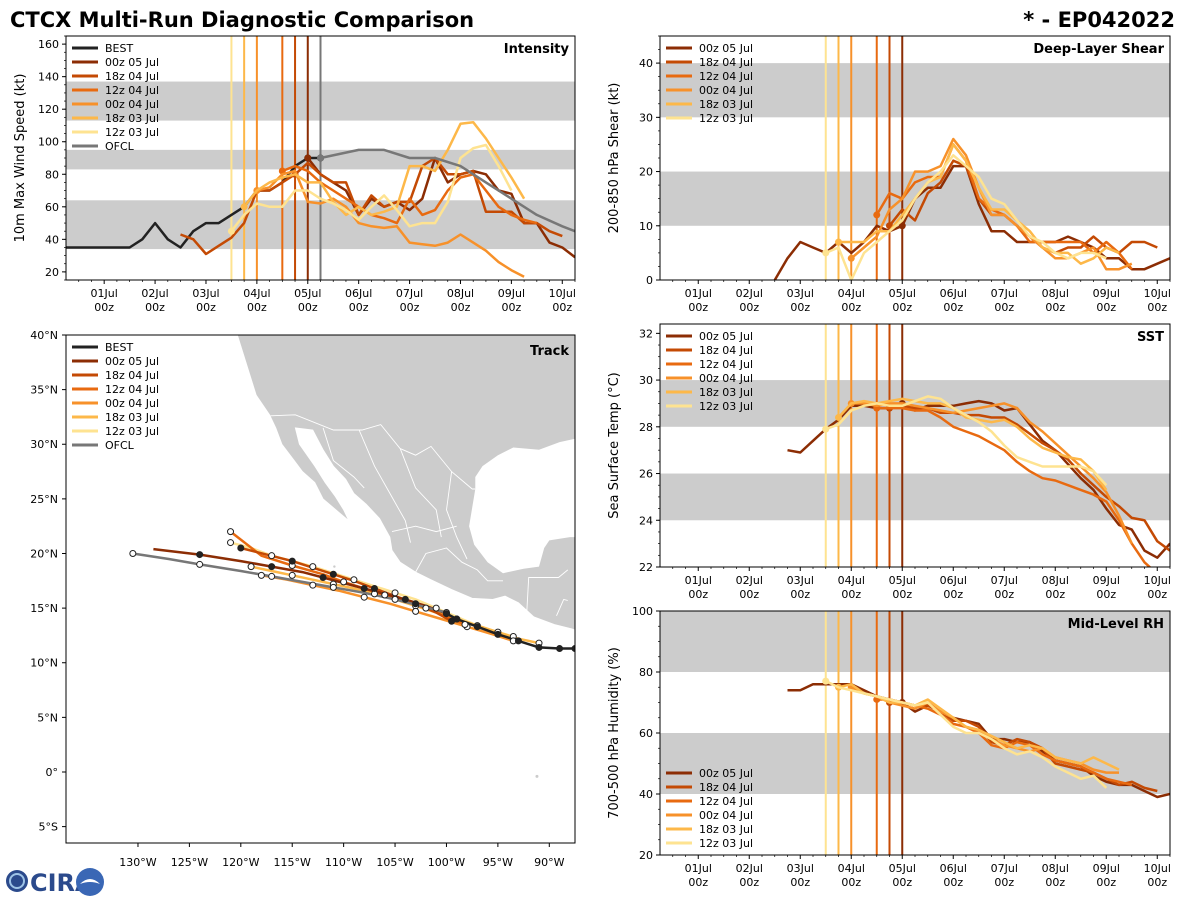  What do you see at coordinates (409, 194) in the screenshot?
I see `series-line-12z-04-jul` at bounding box center [409, 194].